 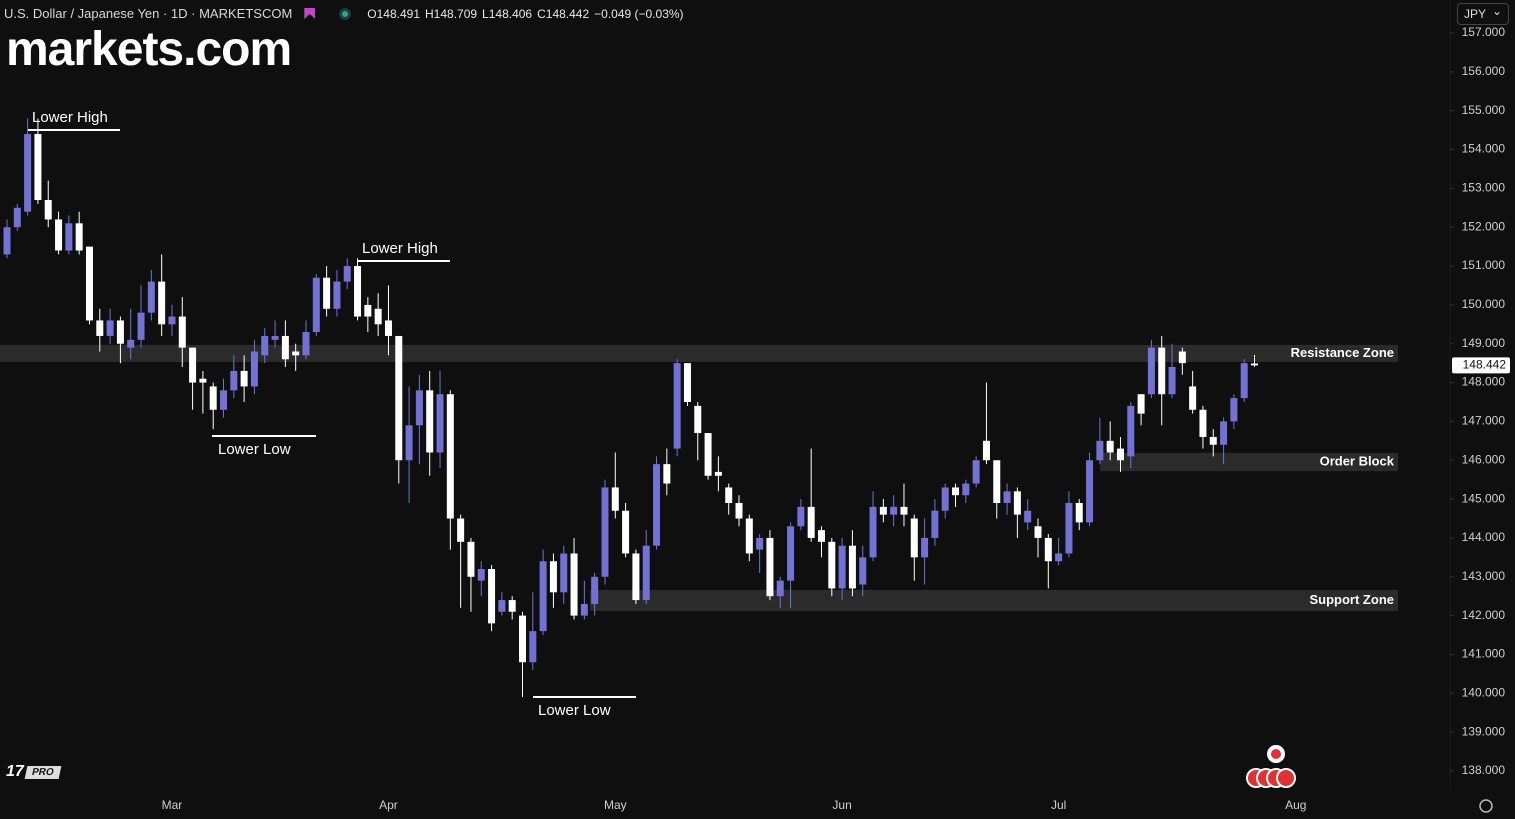 What do you see at coordinates (1481, 365) in the screenshot?
I see `last-price-tag` at bounding box center [1481, 365].